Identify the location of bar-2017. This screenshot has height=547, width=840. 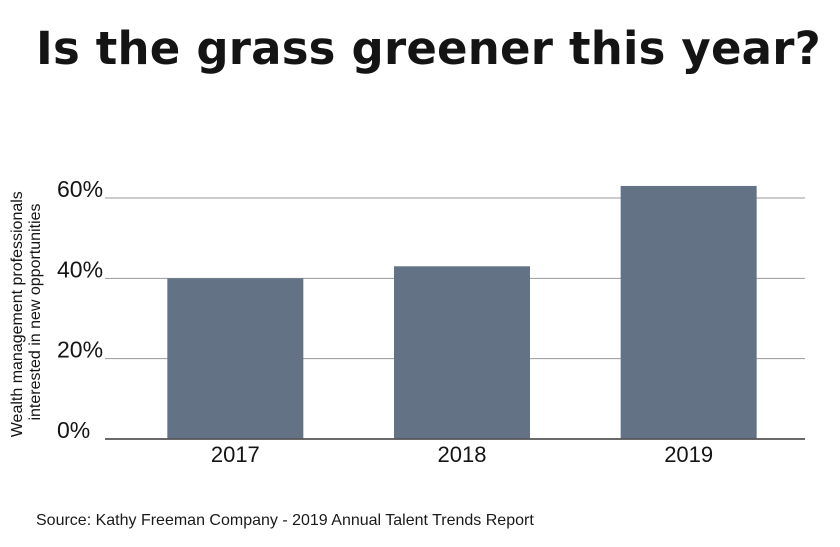
(235, 358).